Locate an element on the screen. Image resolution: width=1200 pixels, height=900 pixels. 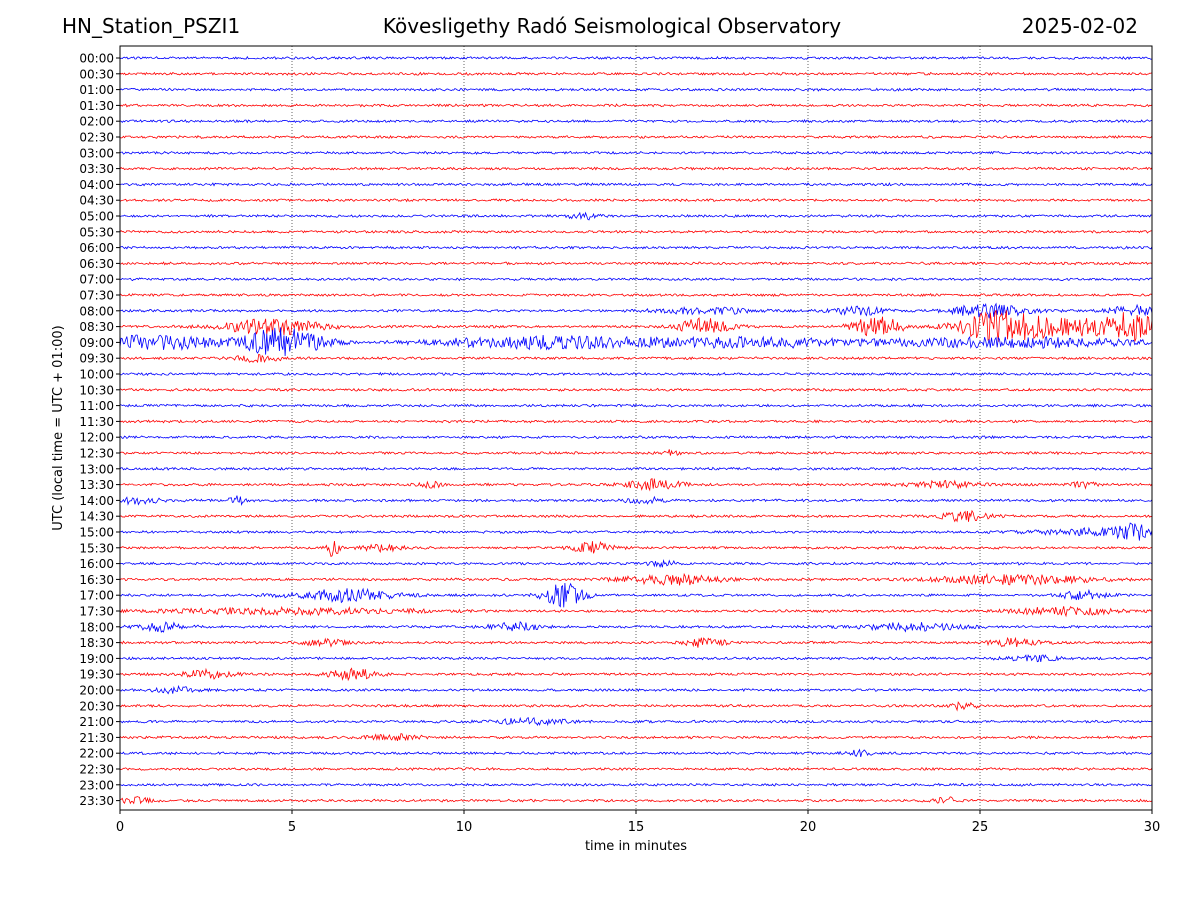
y-tick-label: 15:30 is located at coordinates (96, 548).